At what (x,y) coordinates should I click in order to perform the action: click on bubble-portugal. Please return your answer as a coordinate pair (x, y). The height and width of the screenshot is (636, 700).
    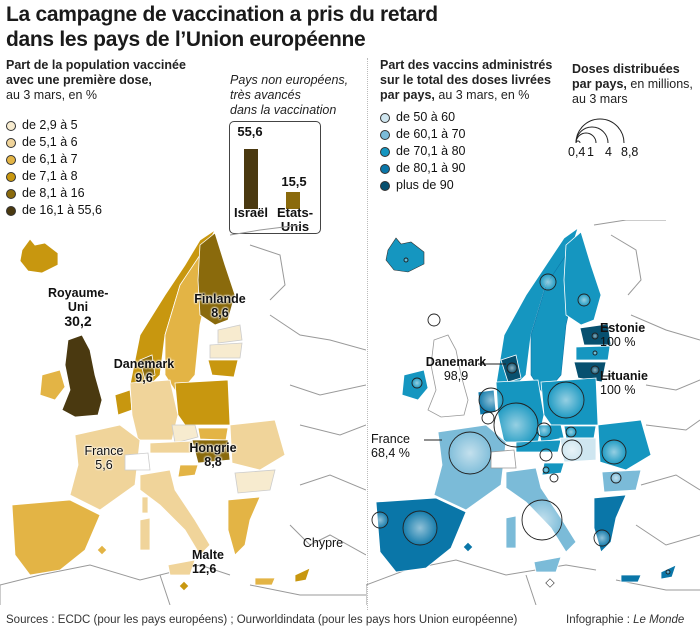
    Looking at the image, I should click on (380, 520).